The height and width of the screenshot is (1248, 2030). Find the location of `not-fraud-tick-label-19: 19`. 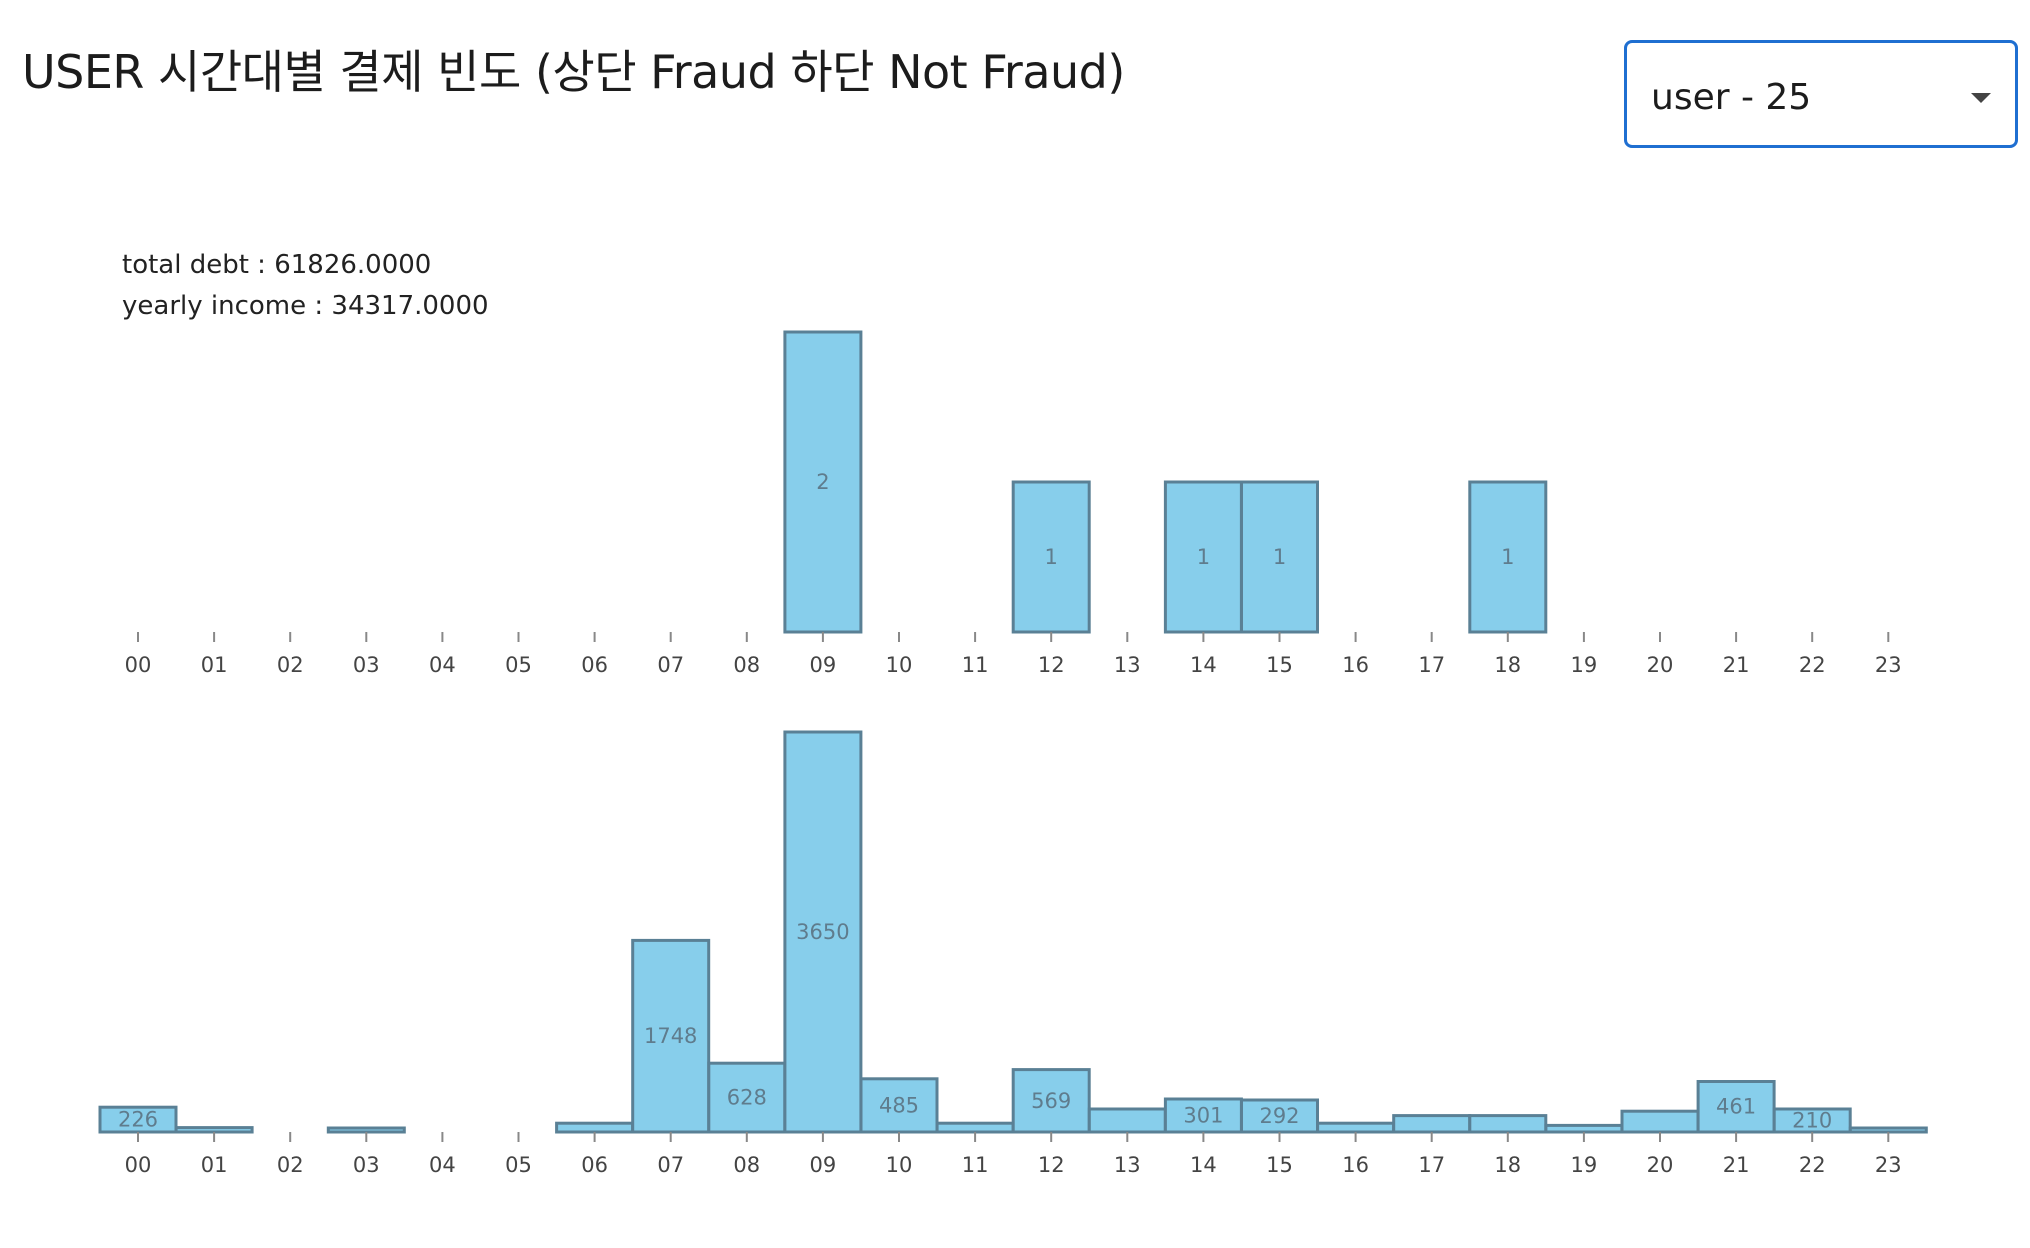

not-fraud-tick-label-19: 19 is located at coordinates (1584, 1165).